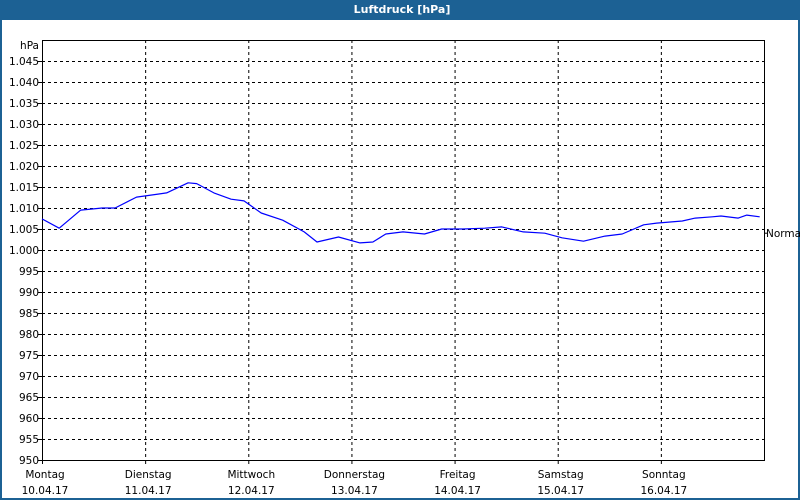  Describe the element at coordinates (24, 188) in the screenshot. I see `y-tick-label: 1.015` at that location.